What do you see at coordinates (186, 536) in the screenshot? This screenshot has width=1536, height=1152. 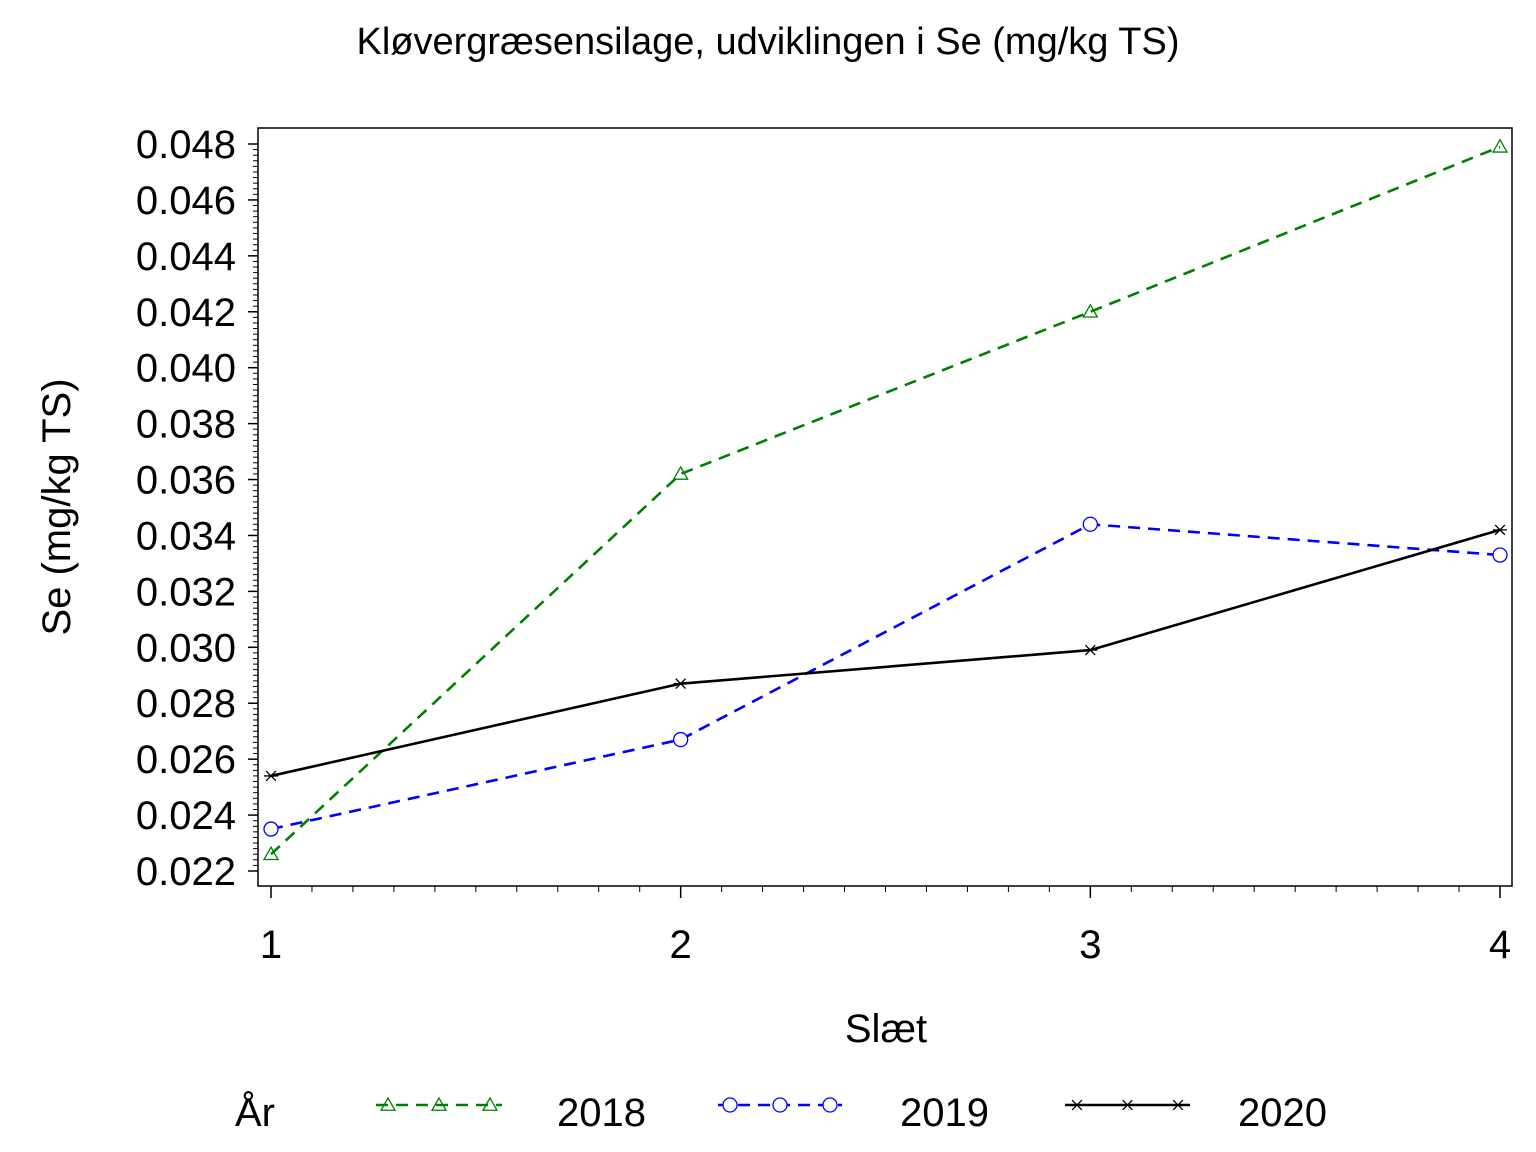 I see `y-tick-label: 0.034` at bounding box center [186, 536].